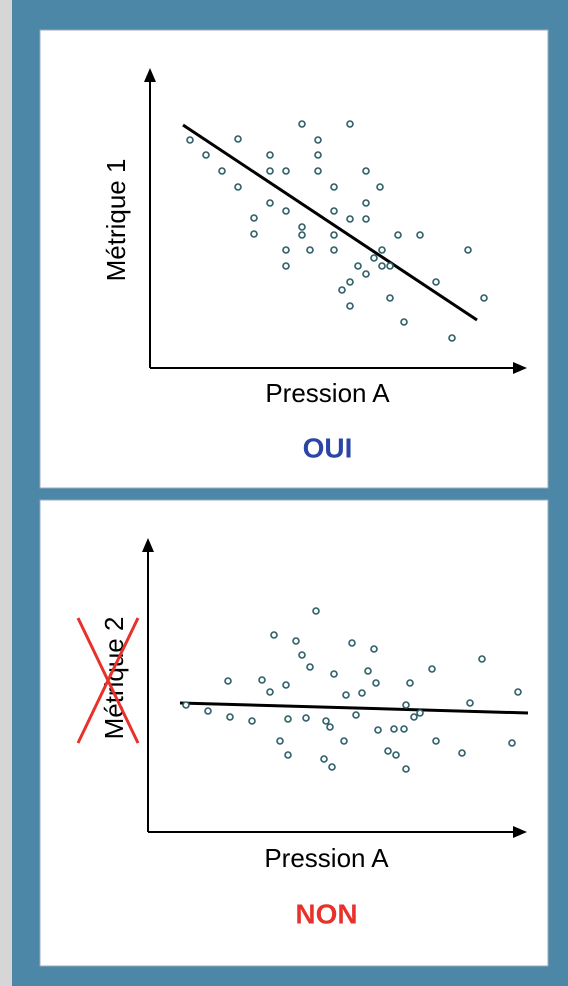 The width and height of the screenshot is (568, 986). I want to click on left-edge, so click(6, 493).